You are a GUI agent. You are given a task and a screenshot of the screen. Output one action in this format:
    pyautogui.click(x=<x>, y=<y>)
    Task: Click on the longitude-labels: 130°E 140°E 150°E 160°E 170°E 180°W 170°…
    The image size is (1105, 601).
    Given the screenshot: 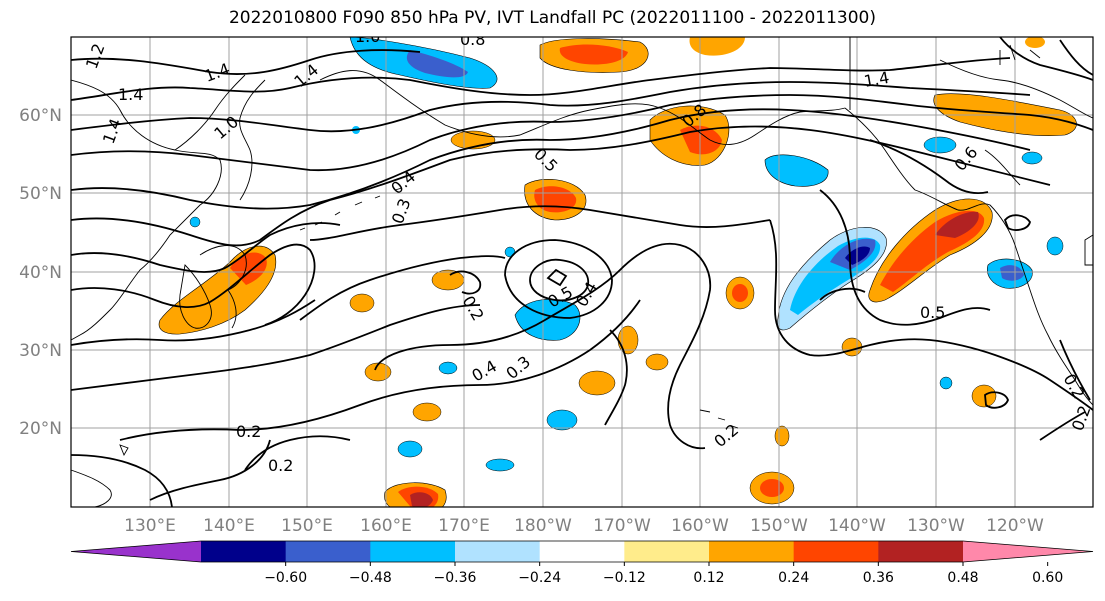 What is the action you would take?
    pyautogui.click(x=584, y=526)
    